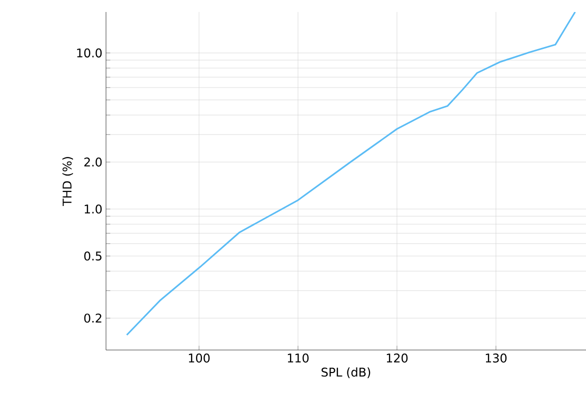  What do you see at coordinates (89, 53) in the screenshot?
I see `y-tick-label: 10.0` at bounding box center [89, 53].